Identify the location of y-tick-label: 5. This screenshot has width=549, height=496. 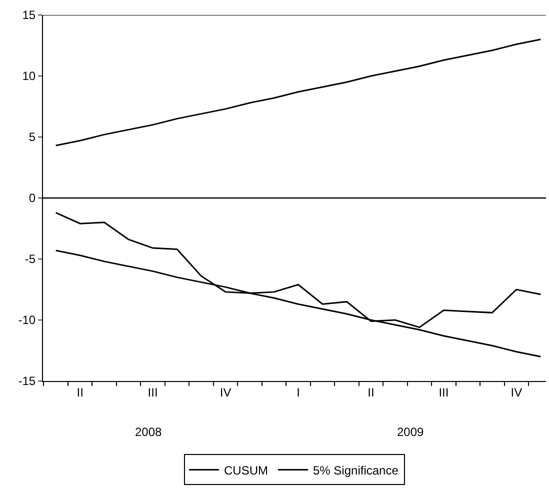
(32, 137).